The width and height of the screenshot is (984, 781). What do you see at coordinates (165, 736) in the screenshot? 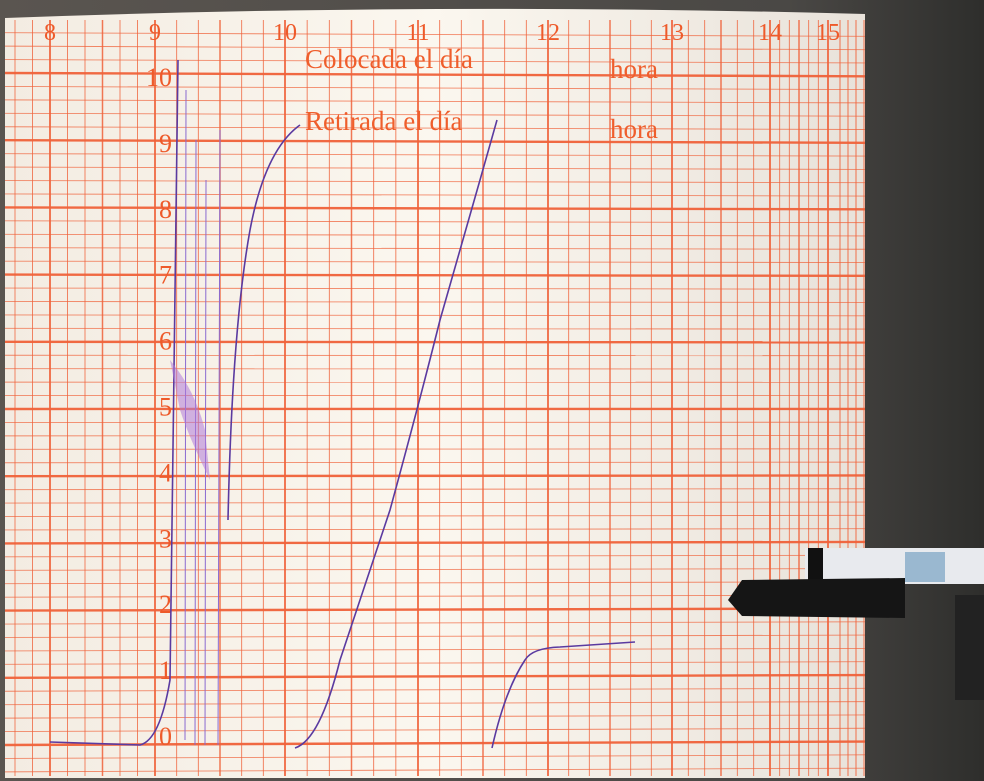
I see `scale-label: 0` at bounding box center [165, 736].